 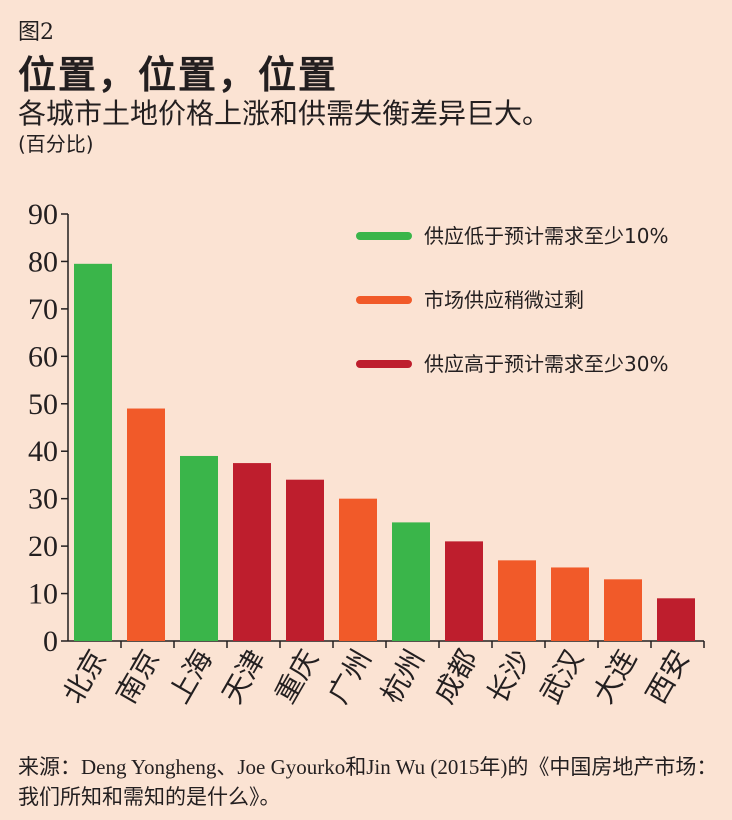 What do you see at coordinates (178, 75) in the screenshot?
I see `chart-title: 位置，位置，位置` at bounding box center [178, 75].